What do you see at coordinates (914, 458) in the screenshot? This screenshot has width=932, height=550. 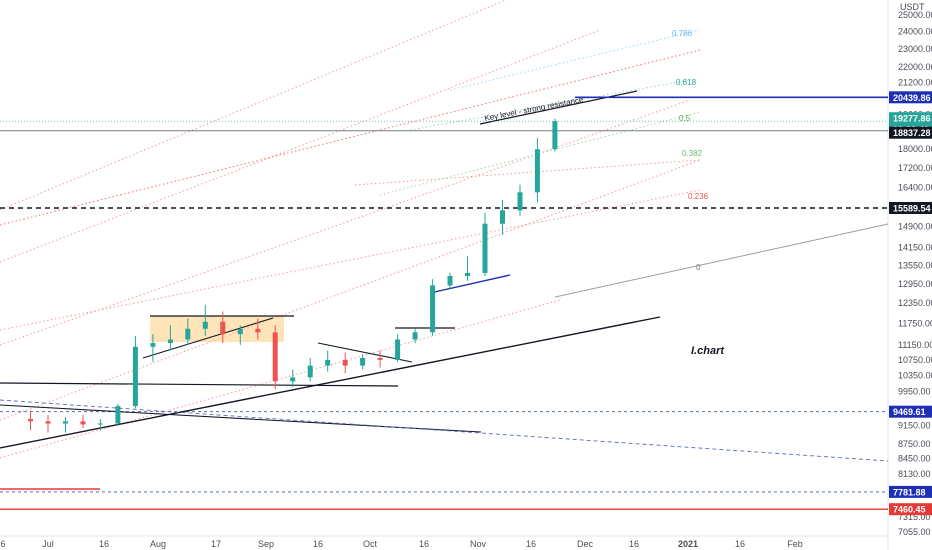 I see `y-tick-label: 8450.00` at bounding box center [914, 458].